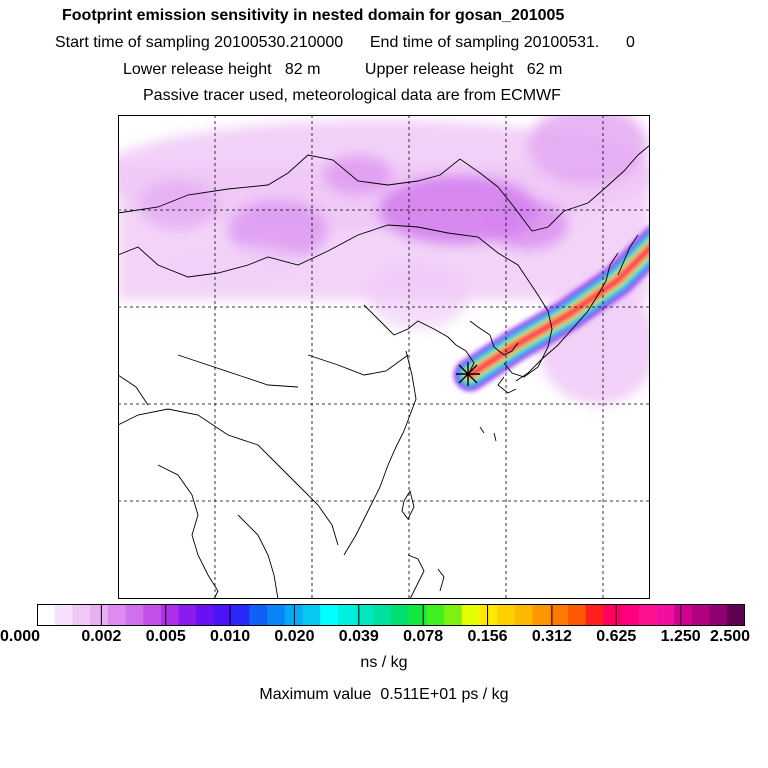  I want to click on colorbar-tick-label: 0.020, so click(294, 636).